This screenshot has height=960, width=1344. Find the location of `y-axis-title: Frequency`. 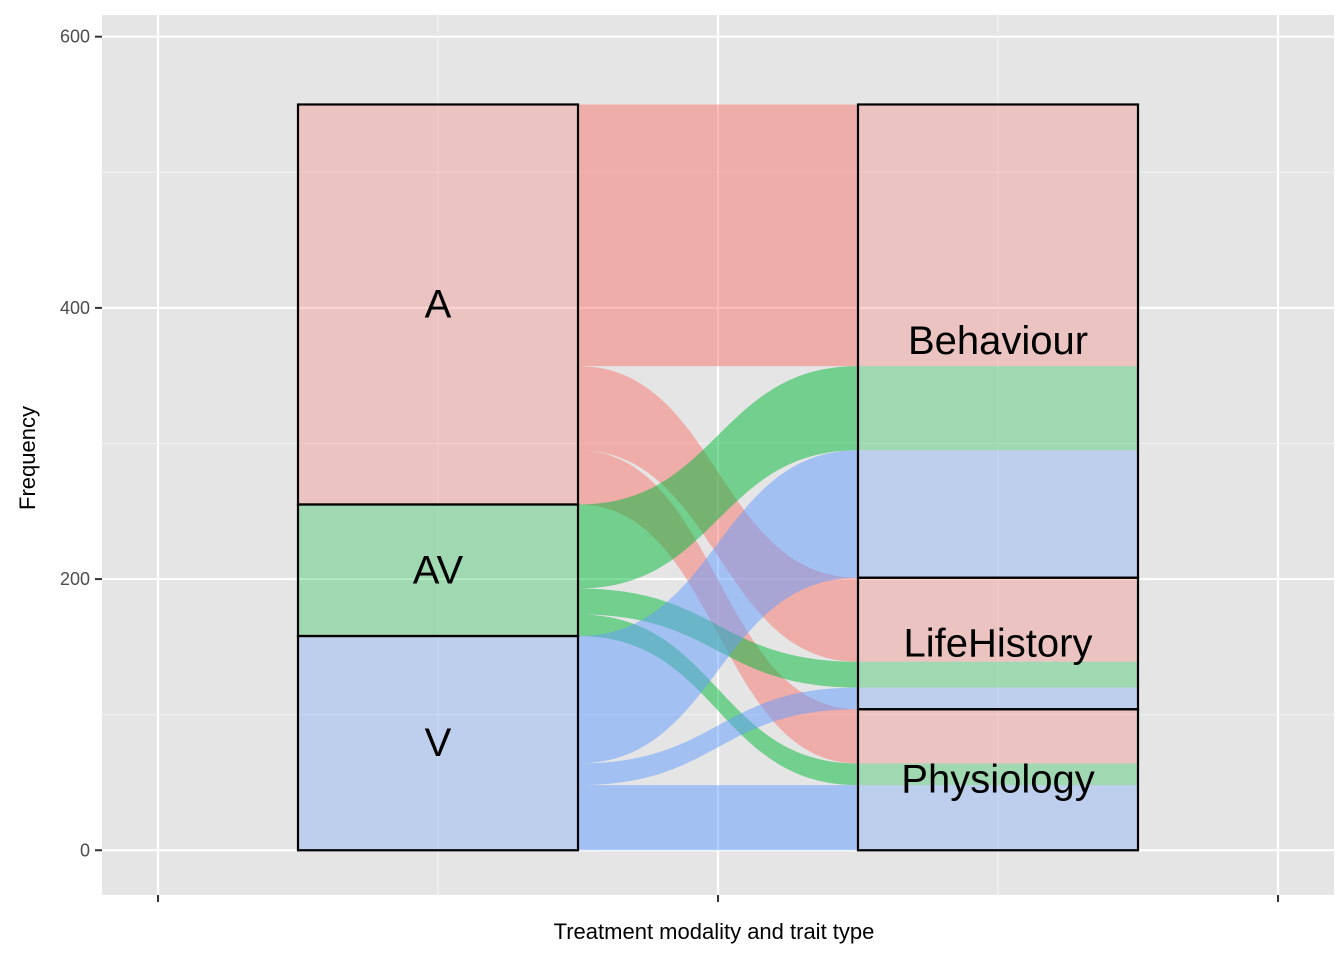

y-axis-title: Frequency is located at coordinates (27, 458).